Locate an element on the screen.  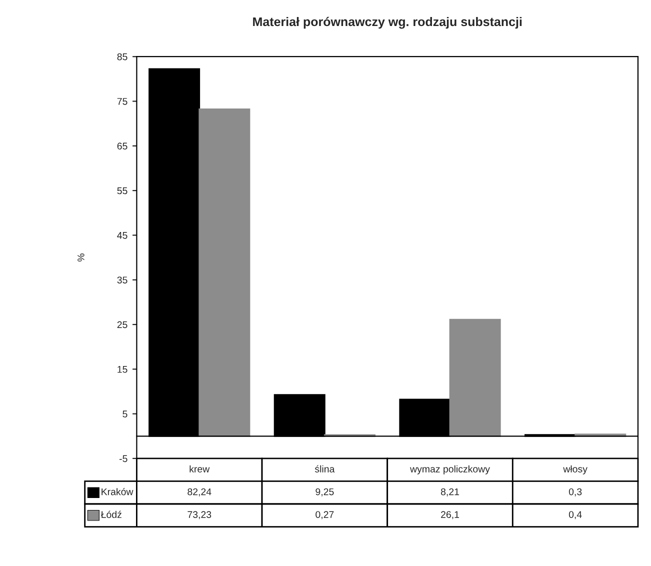
y-tick-label: 35 is located at coordinates (122, 280).